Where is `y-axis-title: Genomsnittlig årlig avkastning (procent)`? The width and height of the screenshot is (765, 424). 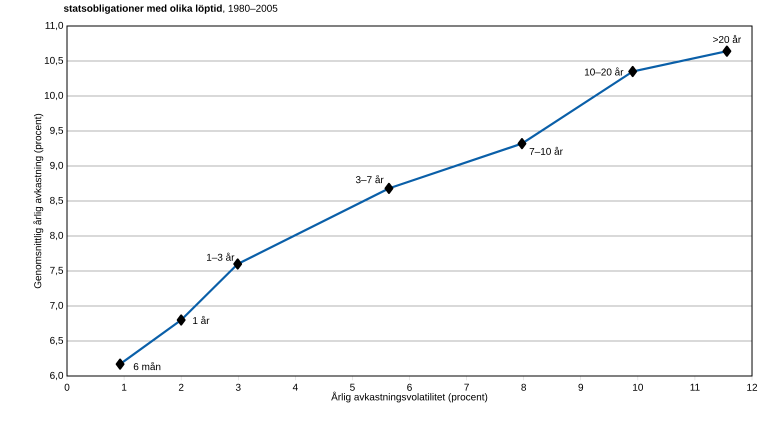
y-axis-title: Genomsnittlig årlig avkastning (procent) is located at coordinates (38, 201).